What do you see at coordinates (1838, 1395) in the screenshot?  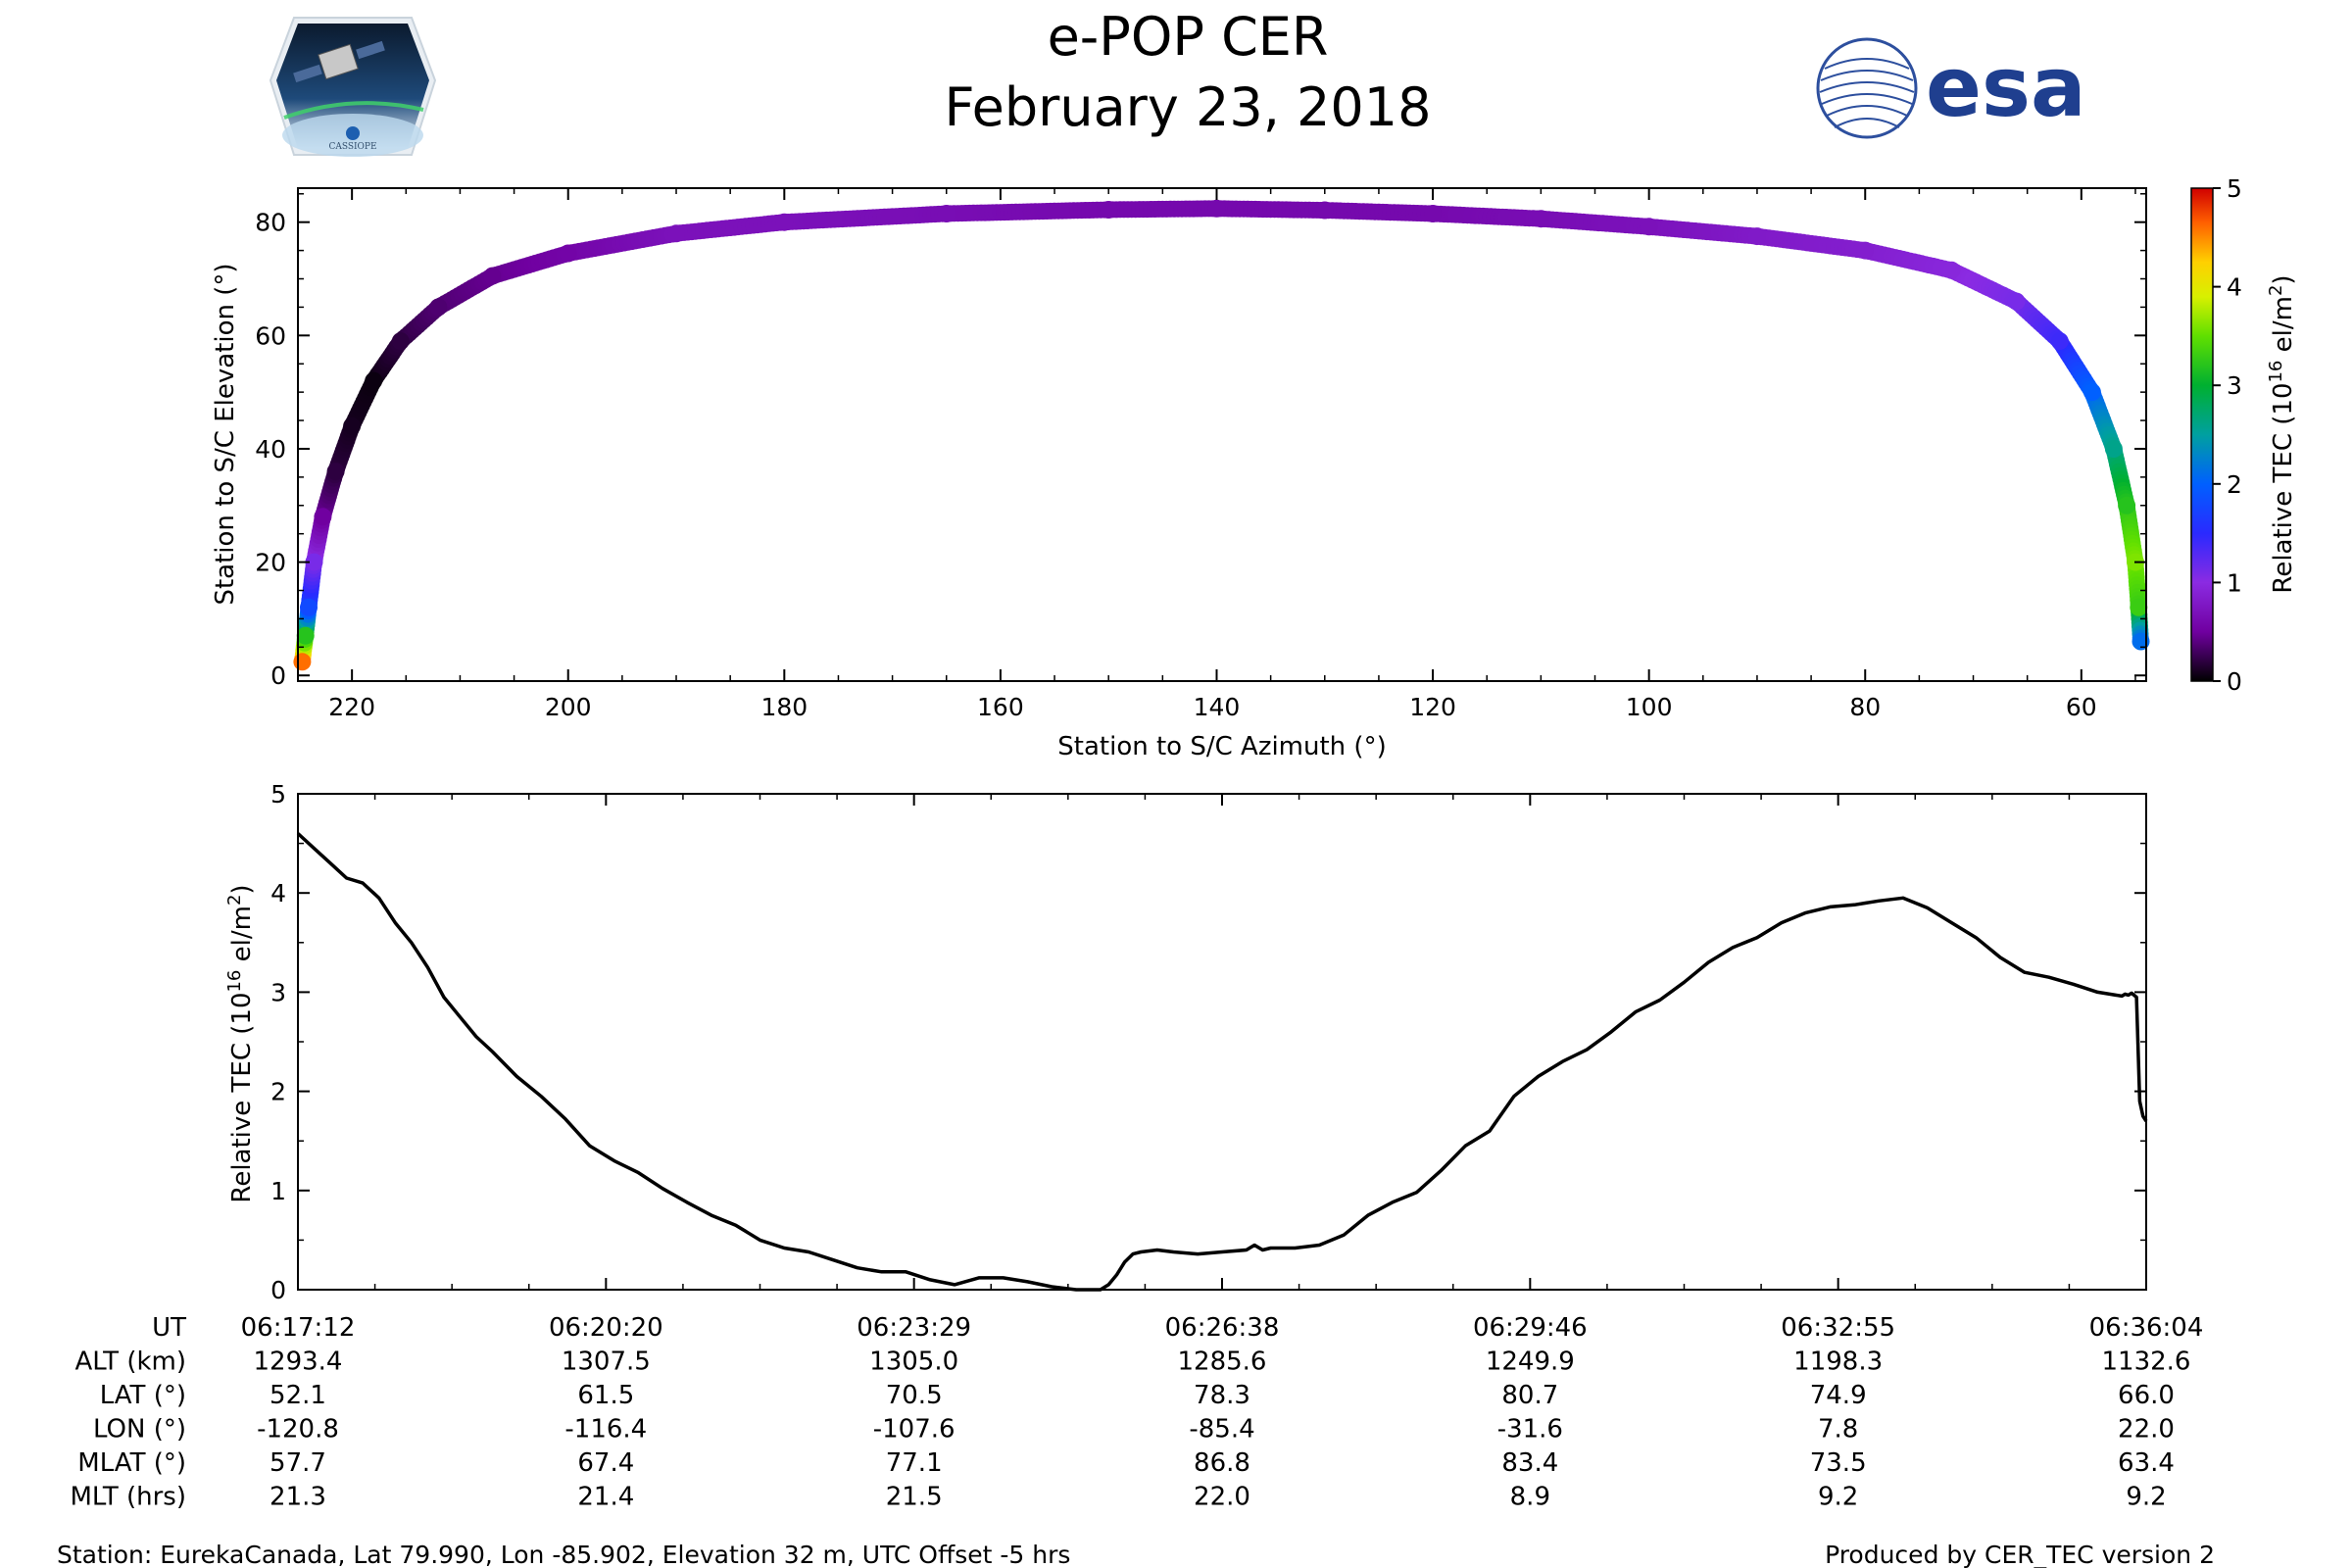 I see `table-cell: 74.9` at bounding box center [1838, 1395].